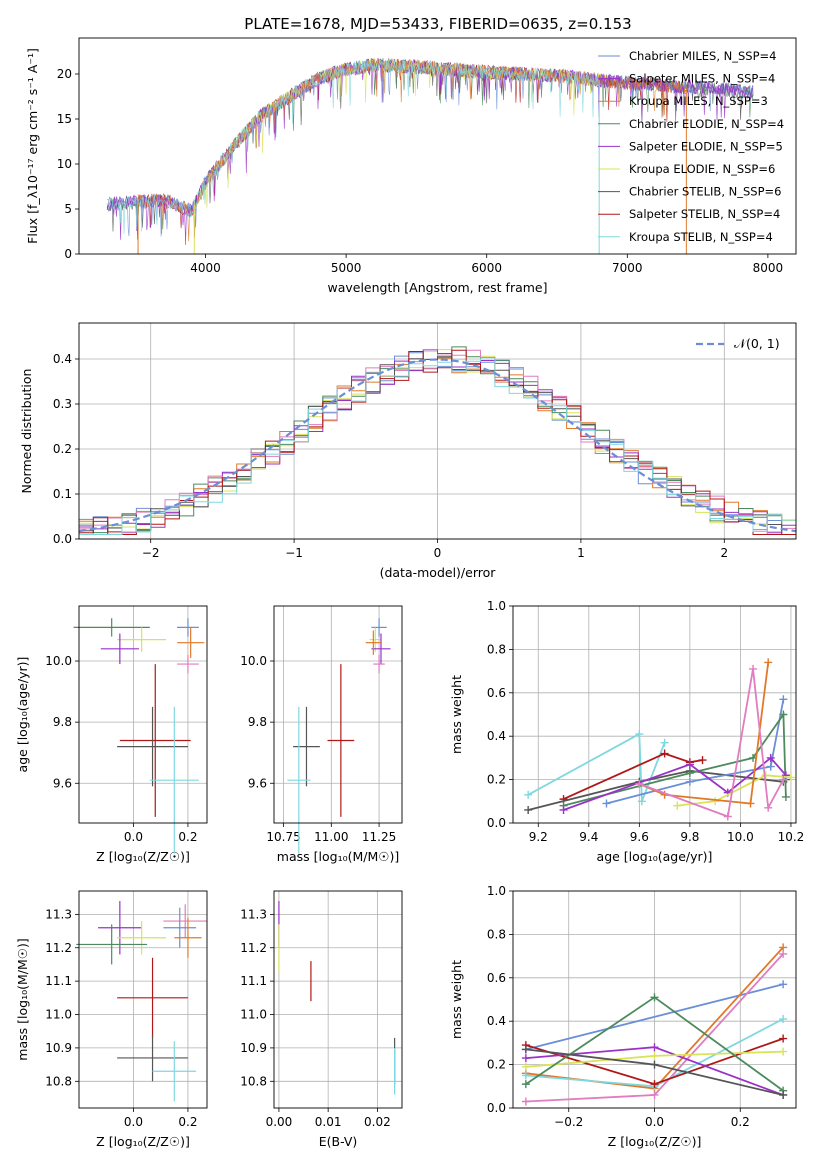 This screenshot has width=819, height=1170. What do you see at coordinates (64, 74) in the screenshot?
I see `y-tick-label: 20` at bounding box center [64, 74].